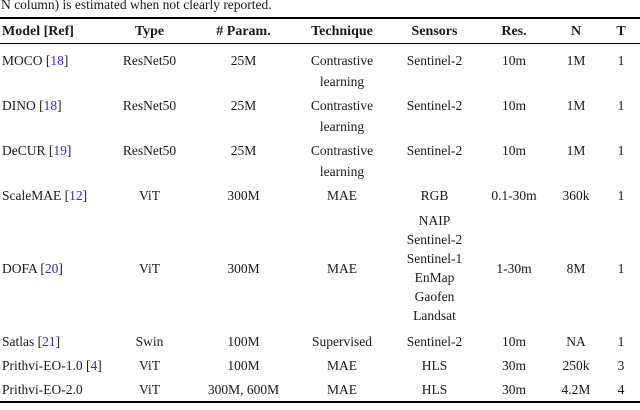 Image resolution: width=640 pixels, height=410 pixels. What do you see at coordinates (576, 31) in the screenshot?
I see `column-header-n: N` at bounding box center [576, 31].